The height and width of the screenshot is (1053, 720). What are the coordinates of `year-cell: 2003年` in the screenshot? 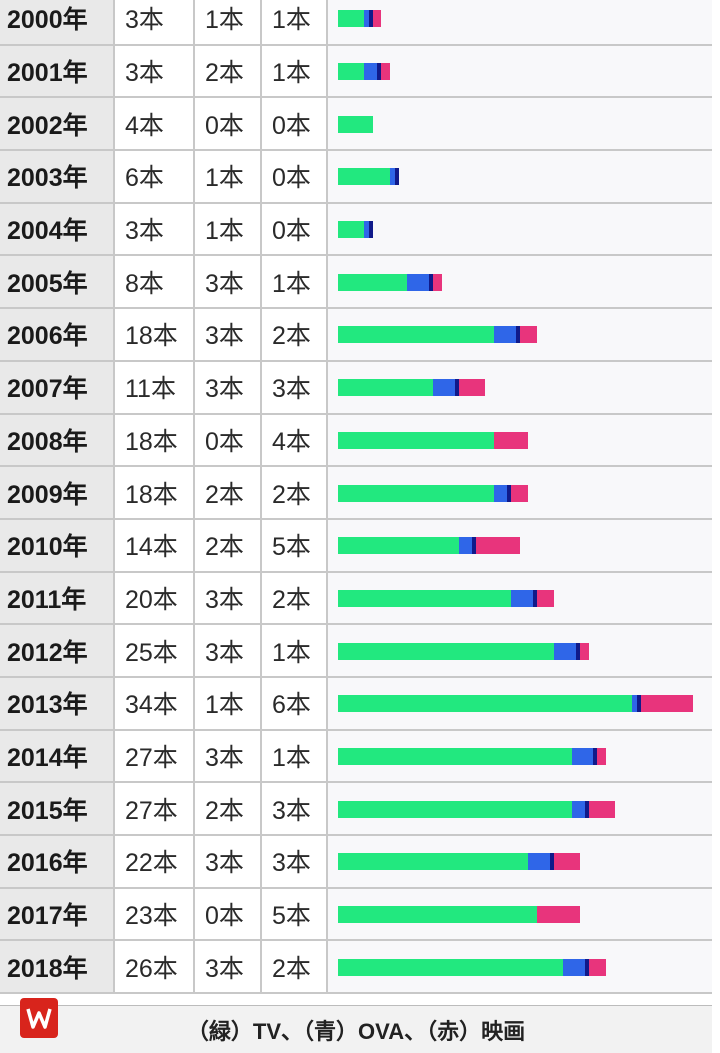 It's located at (57, 176).